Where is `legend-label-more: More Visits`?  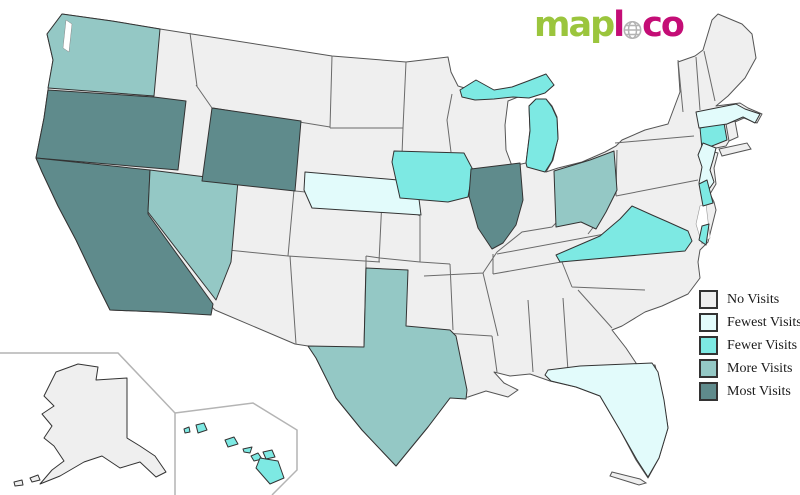 legend-label-more: More Visits is located at coordinates (760, 368).